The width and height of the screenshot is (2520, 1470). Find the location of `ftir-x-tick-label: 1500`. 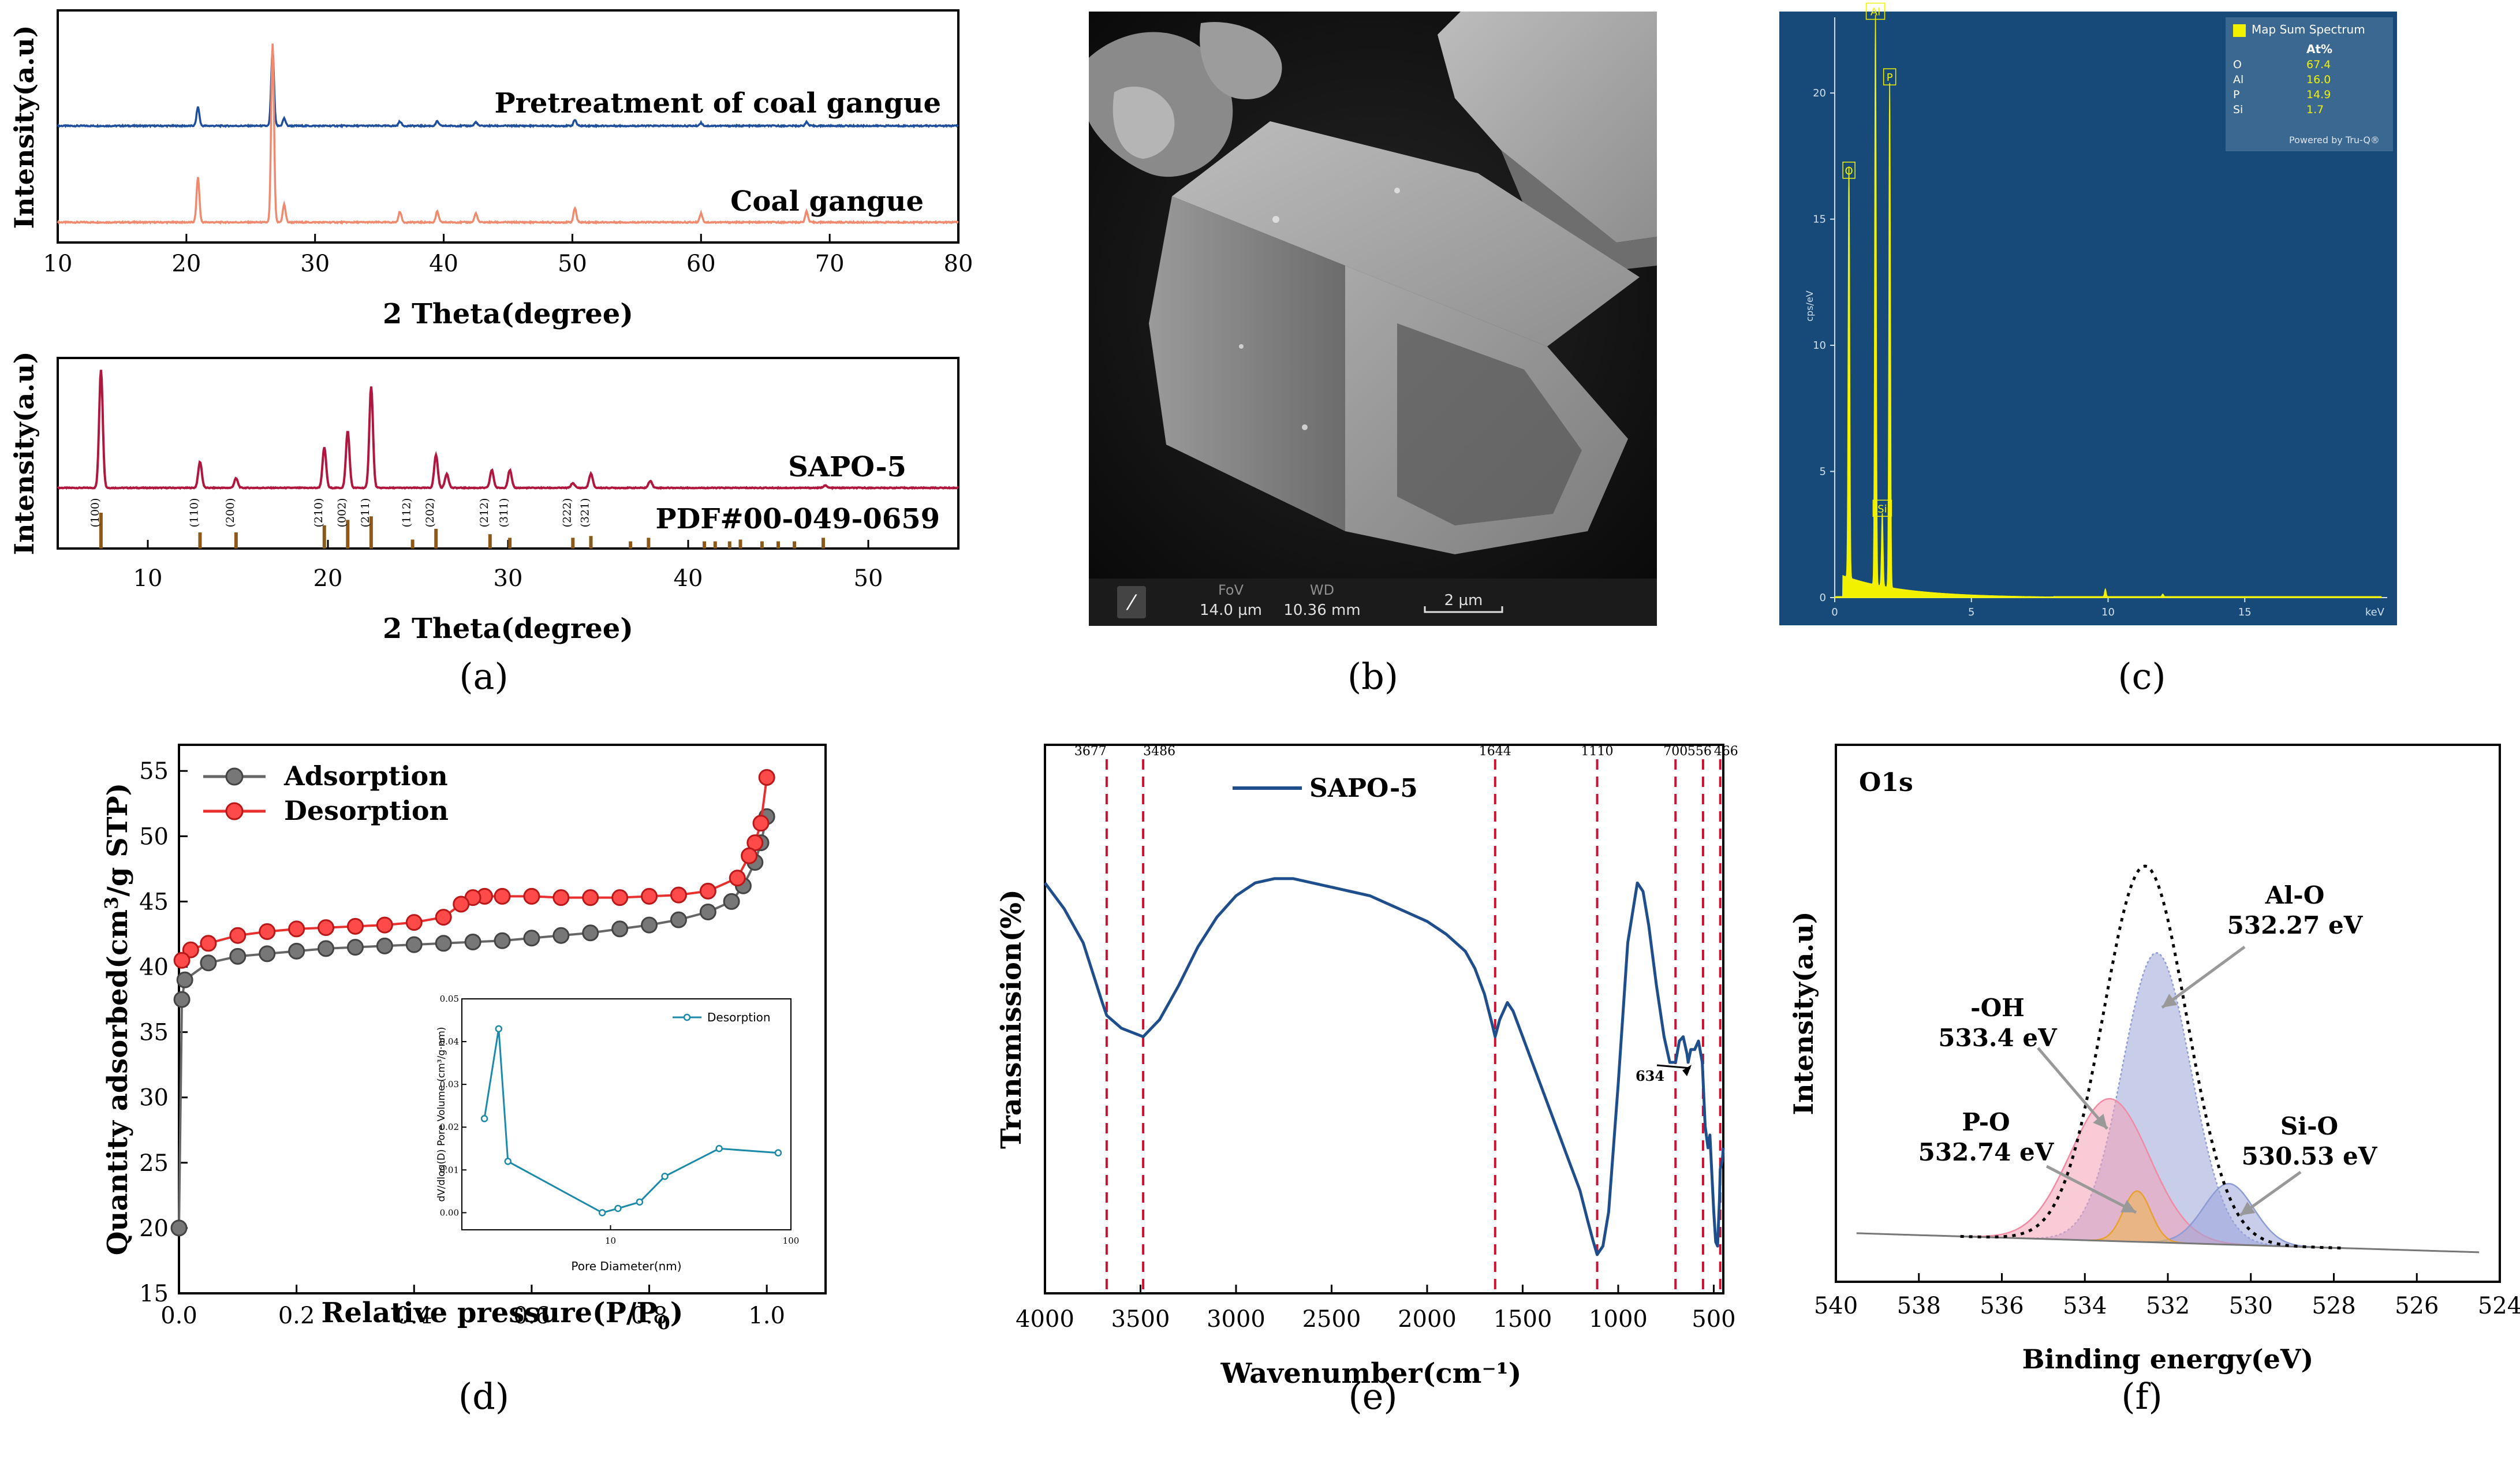

ftir-x-tick-label: 1500 is located at coordinates (1523, 1319).